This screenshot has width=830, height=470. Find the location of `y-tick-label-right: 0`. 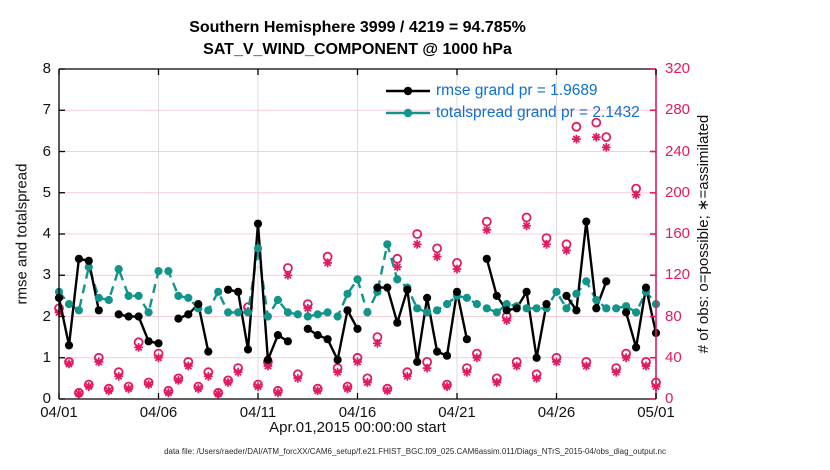

y-tick-label-right: 0 is located at coordinates (669, 398).